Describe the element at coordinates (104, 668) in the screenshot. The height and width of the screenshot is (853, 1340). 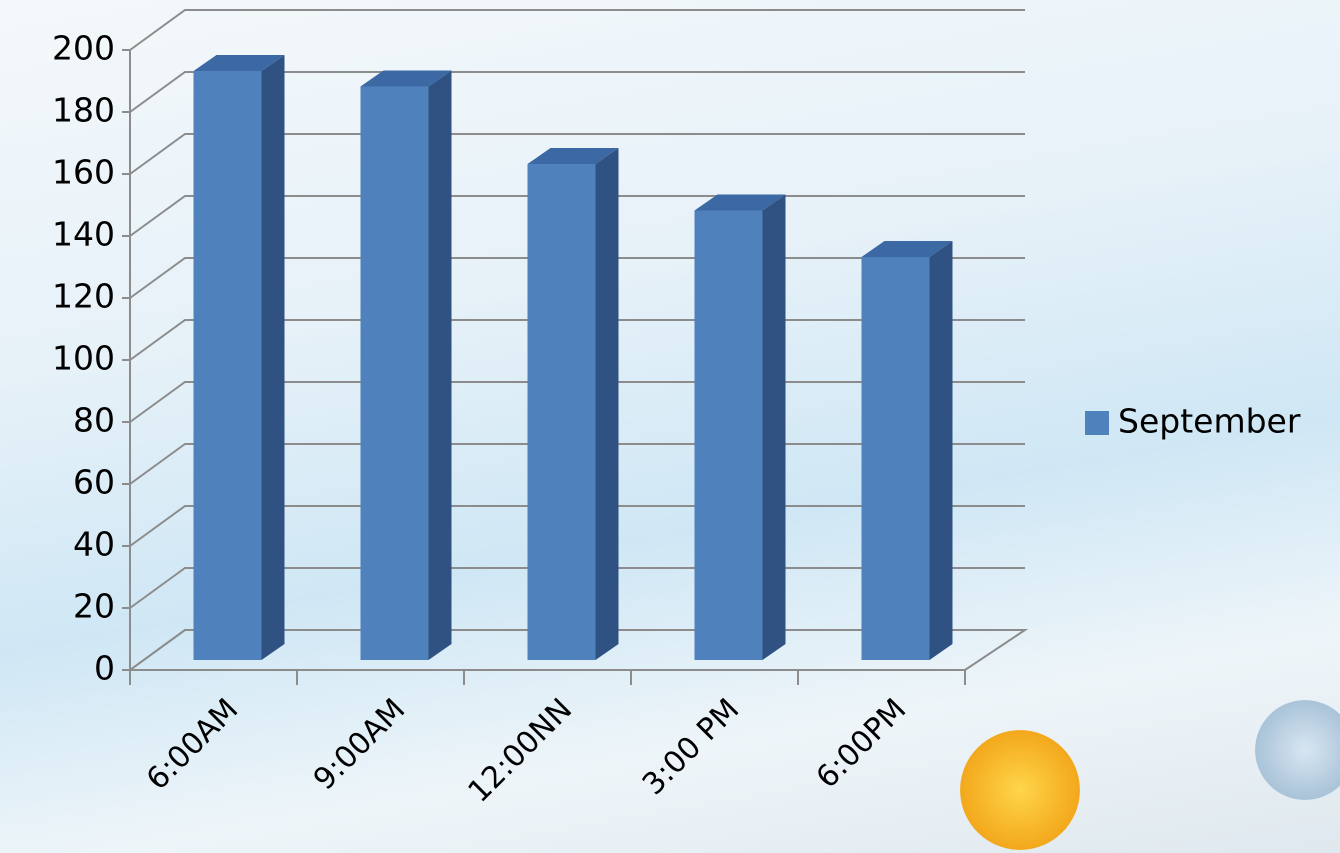
I see `y-tick-label: 0` at that location.